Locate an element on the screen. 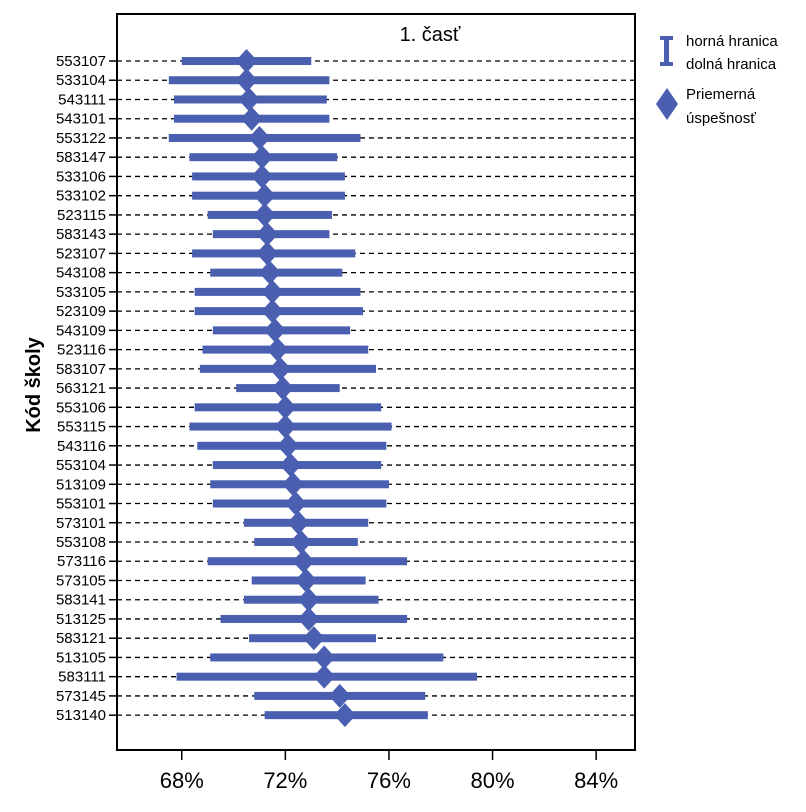 This screenshot has width=806, height=812. legend-interval-cap-bottom is located at coordinates (666, 64).